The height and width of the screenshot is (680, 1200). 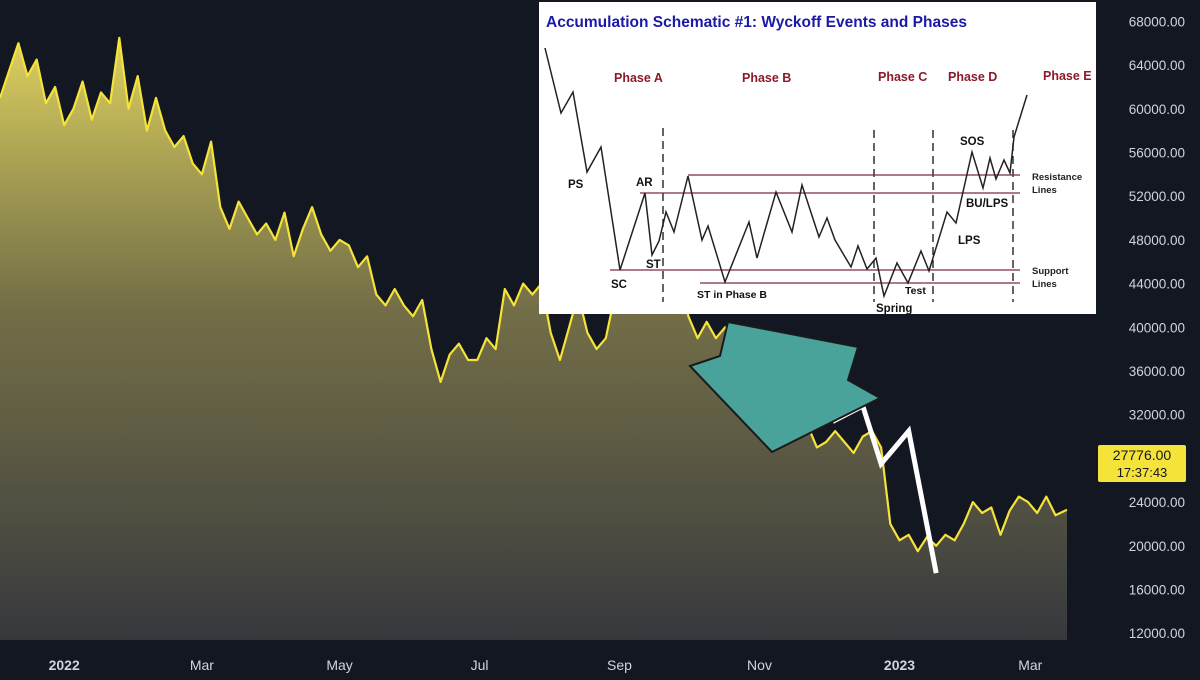 What do you see at coordinates (1157, 546) in the screenshot?
I see `y-tick-label: 20000.00` at bounding box center [1157, 546].